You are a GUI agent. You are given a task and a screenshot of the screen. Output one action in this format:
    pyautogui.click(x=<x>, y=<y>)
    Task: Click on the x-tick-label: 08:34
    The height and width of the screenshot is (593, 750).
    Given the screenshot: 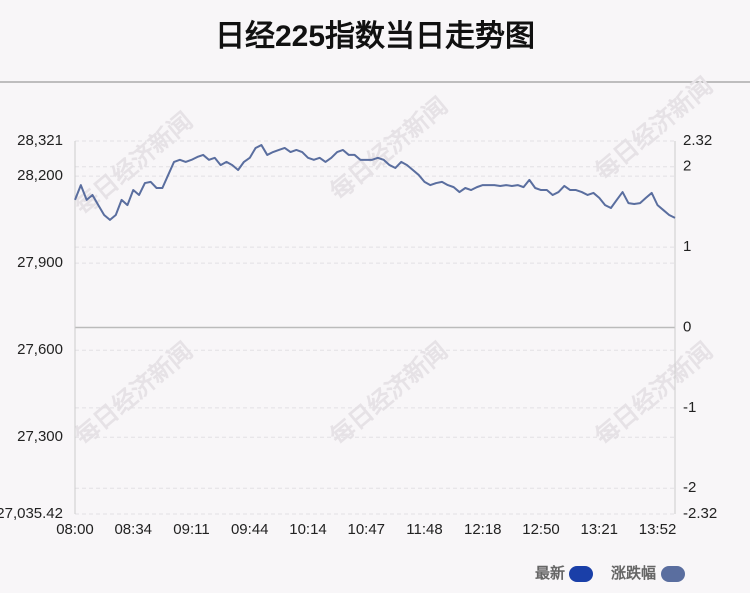 What is the action you would take?
    pyautogui.click(x=133, y=529)
    